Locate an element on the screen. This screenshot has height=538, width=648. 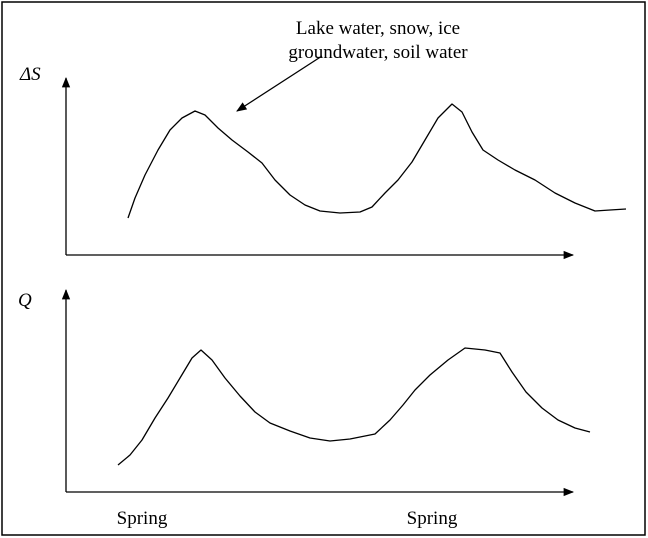
annotation-arrow is located at coordinates (279, 83).